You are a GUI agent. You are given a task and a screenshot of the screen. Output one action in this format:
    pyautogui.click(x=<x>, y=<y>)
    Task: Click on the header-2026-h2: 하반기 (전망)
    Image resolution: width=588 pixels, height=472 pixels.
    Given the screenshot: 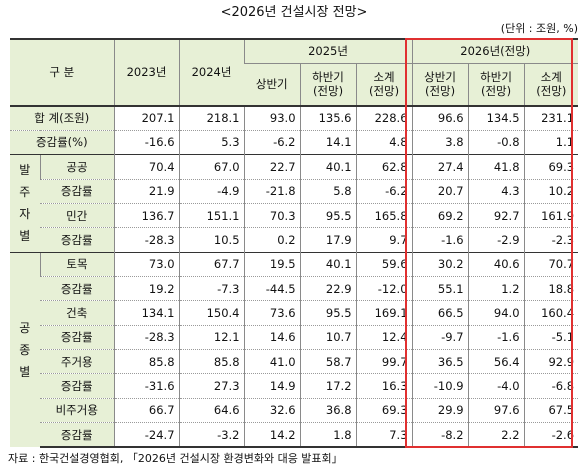 What is the action you would take?
    pyautogui.click(x=496, y=84)
    